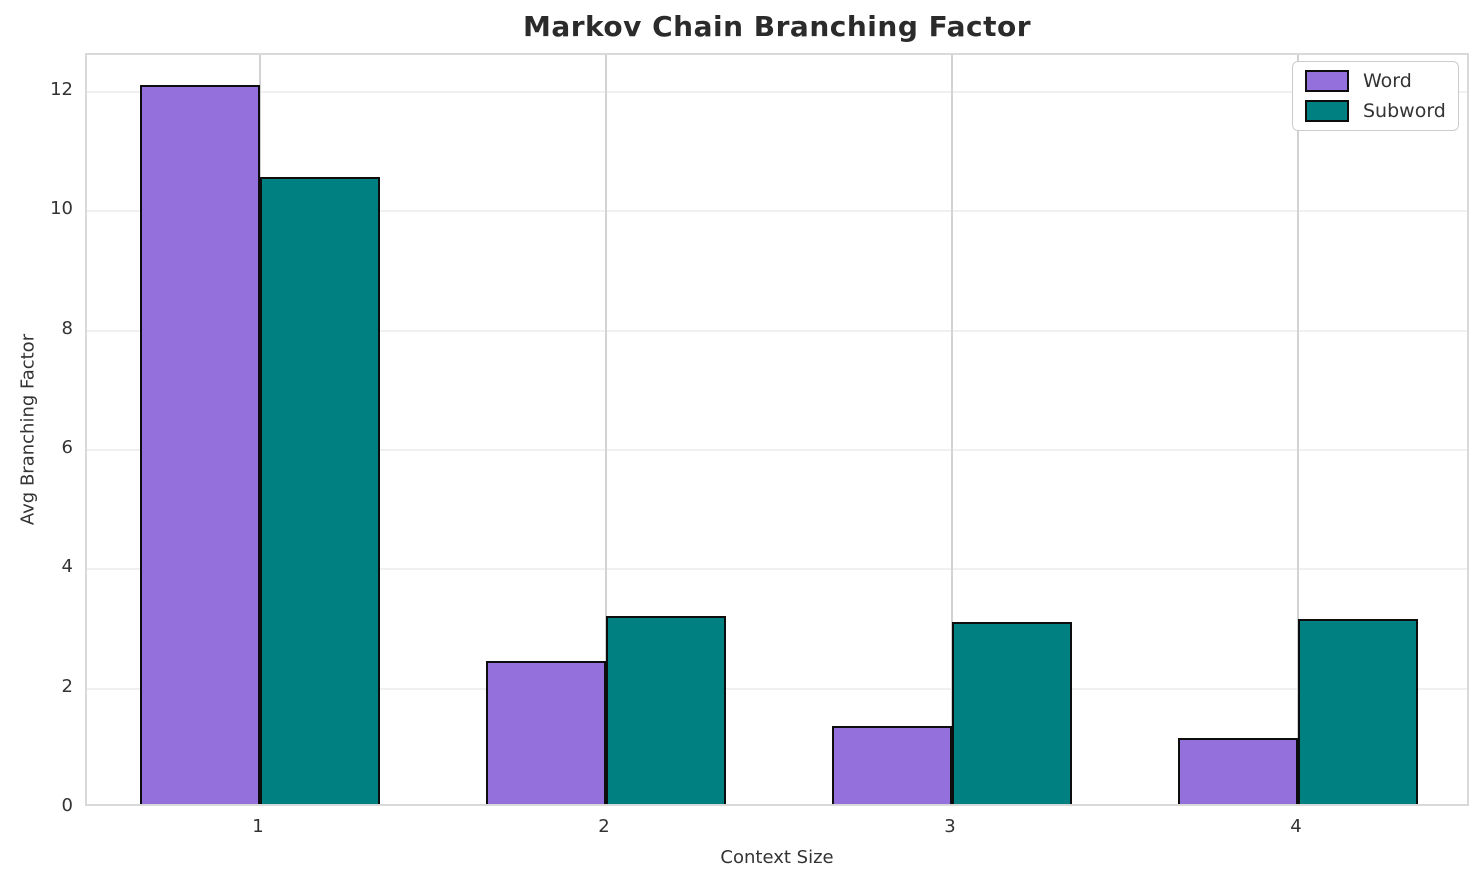 This screenshot has width=1484, height=885. What do you see at coordinates (1296, 826) in the screenshot?
I see `x-tick-label-4: 4` at bounding box center [1296, 826].